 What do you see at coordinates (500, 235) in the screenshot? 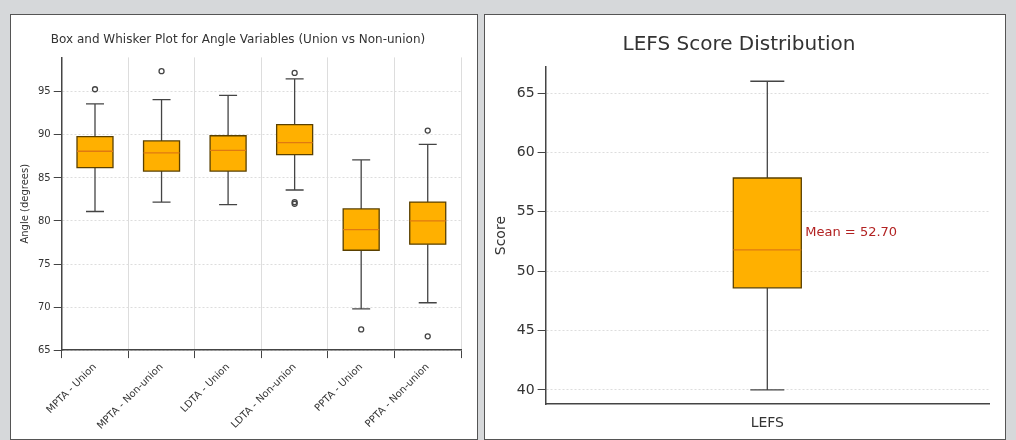
I see `y-axis-title: Score` at bounding box center [500, 235].